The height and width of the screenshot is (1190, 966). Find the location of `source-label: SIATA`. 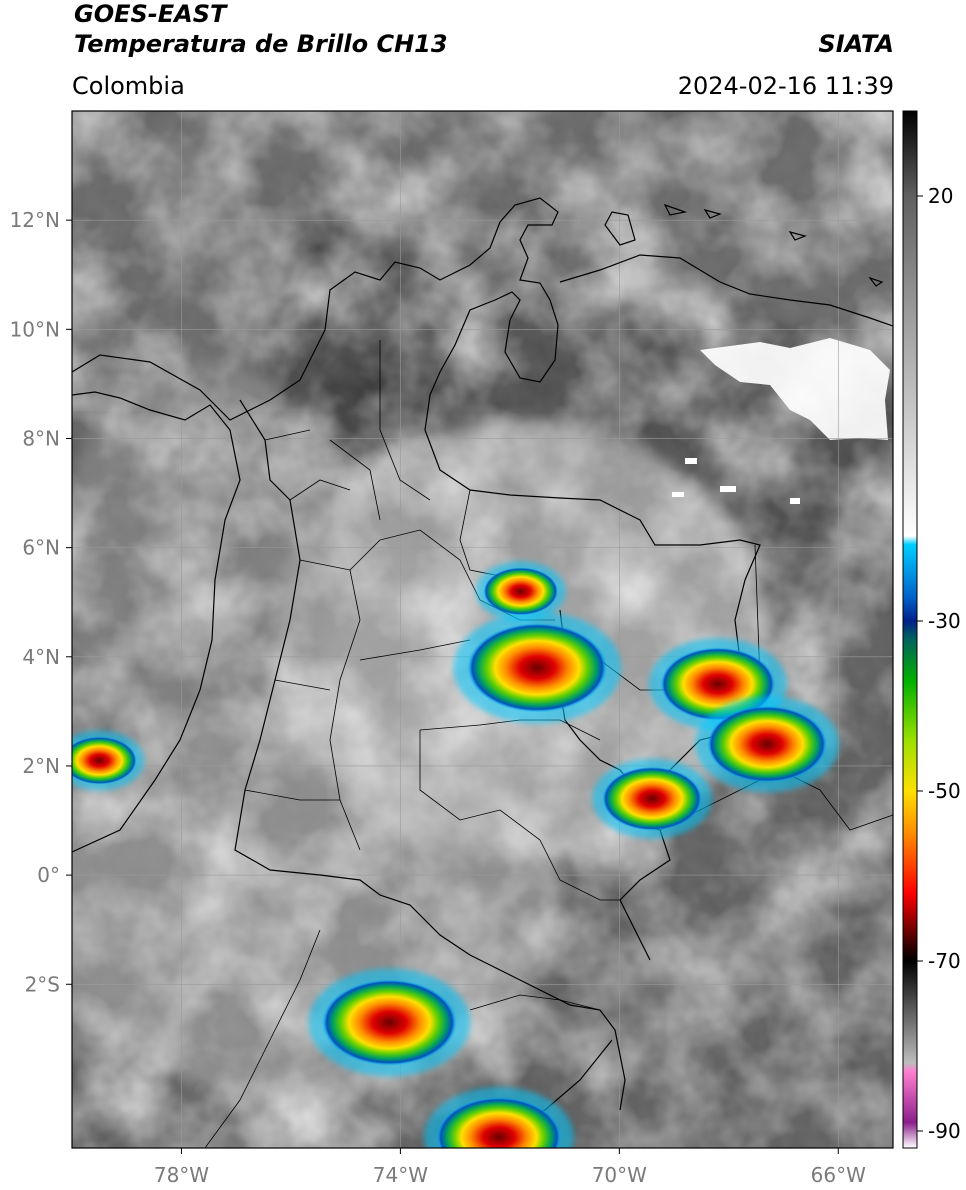

source-label: SIATA is located at coordinates (856, 44).